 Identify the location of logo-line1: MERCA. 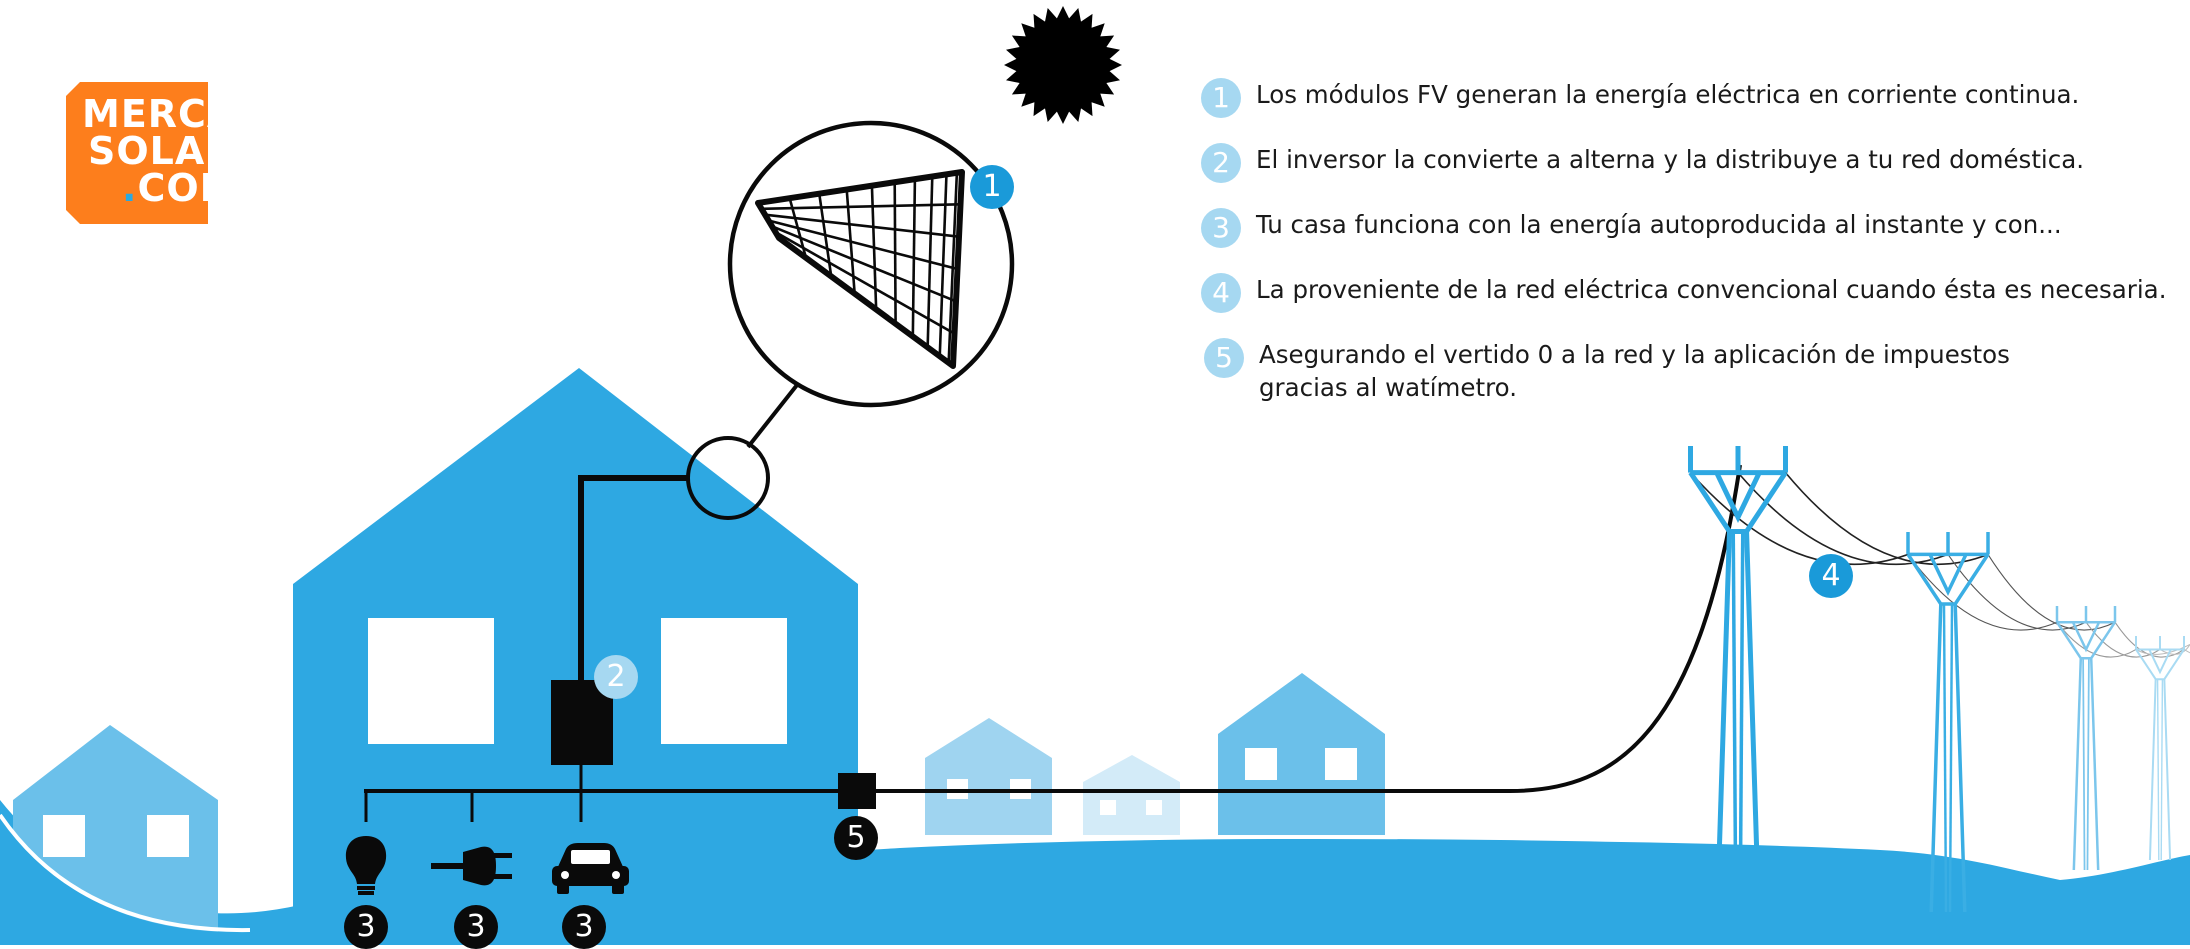
(145, 114).